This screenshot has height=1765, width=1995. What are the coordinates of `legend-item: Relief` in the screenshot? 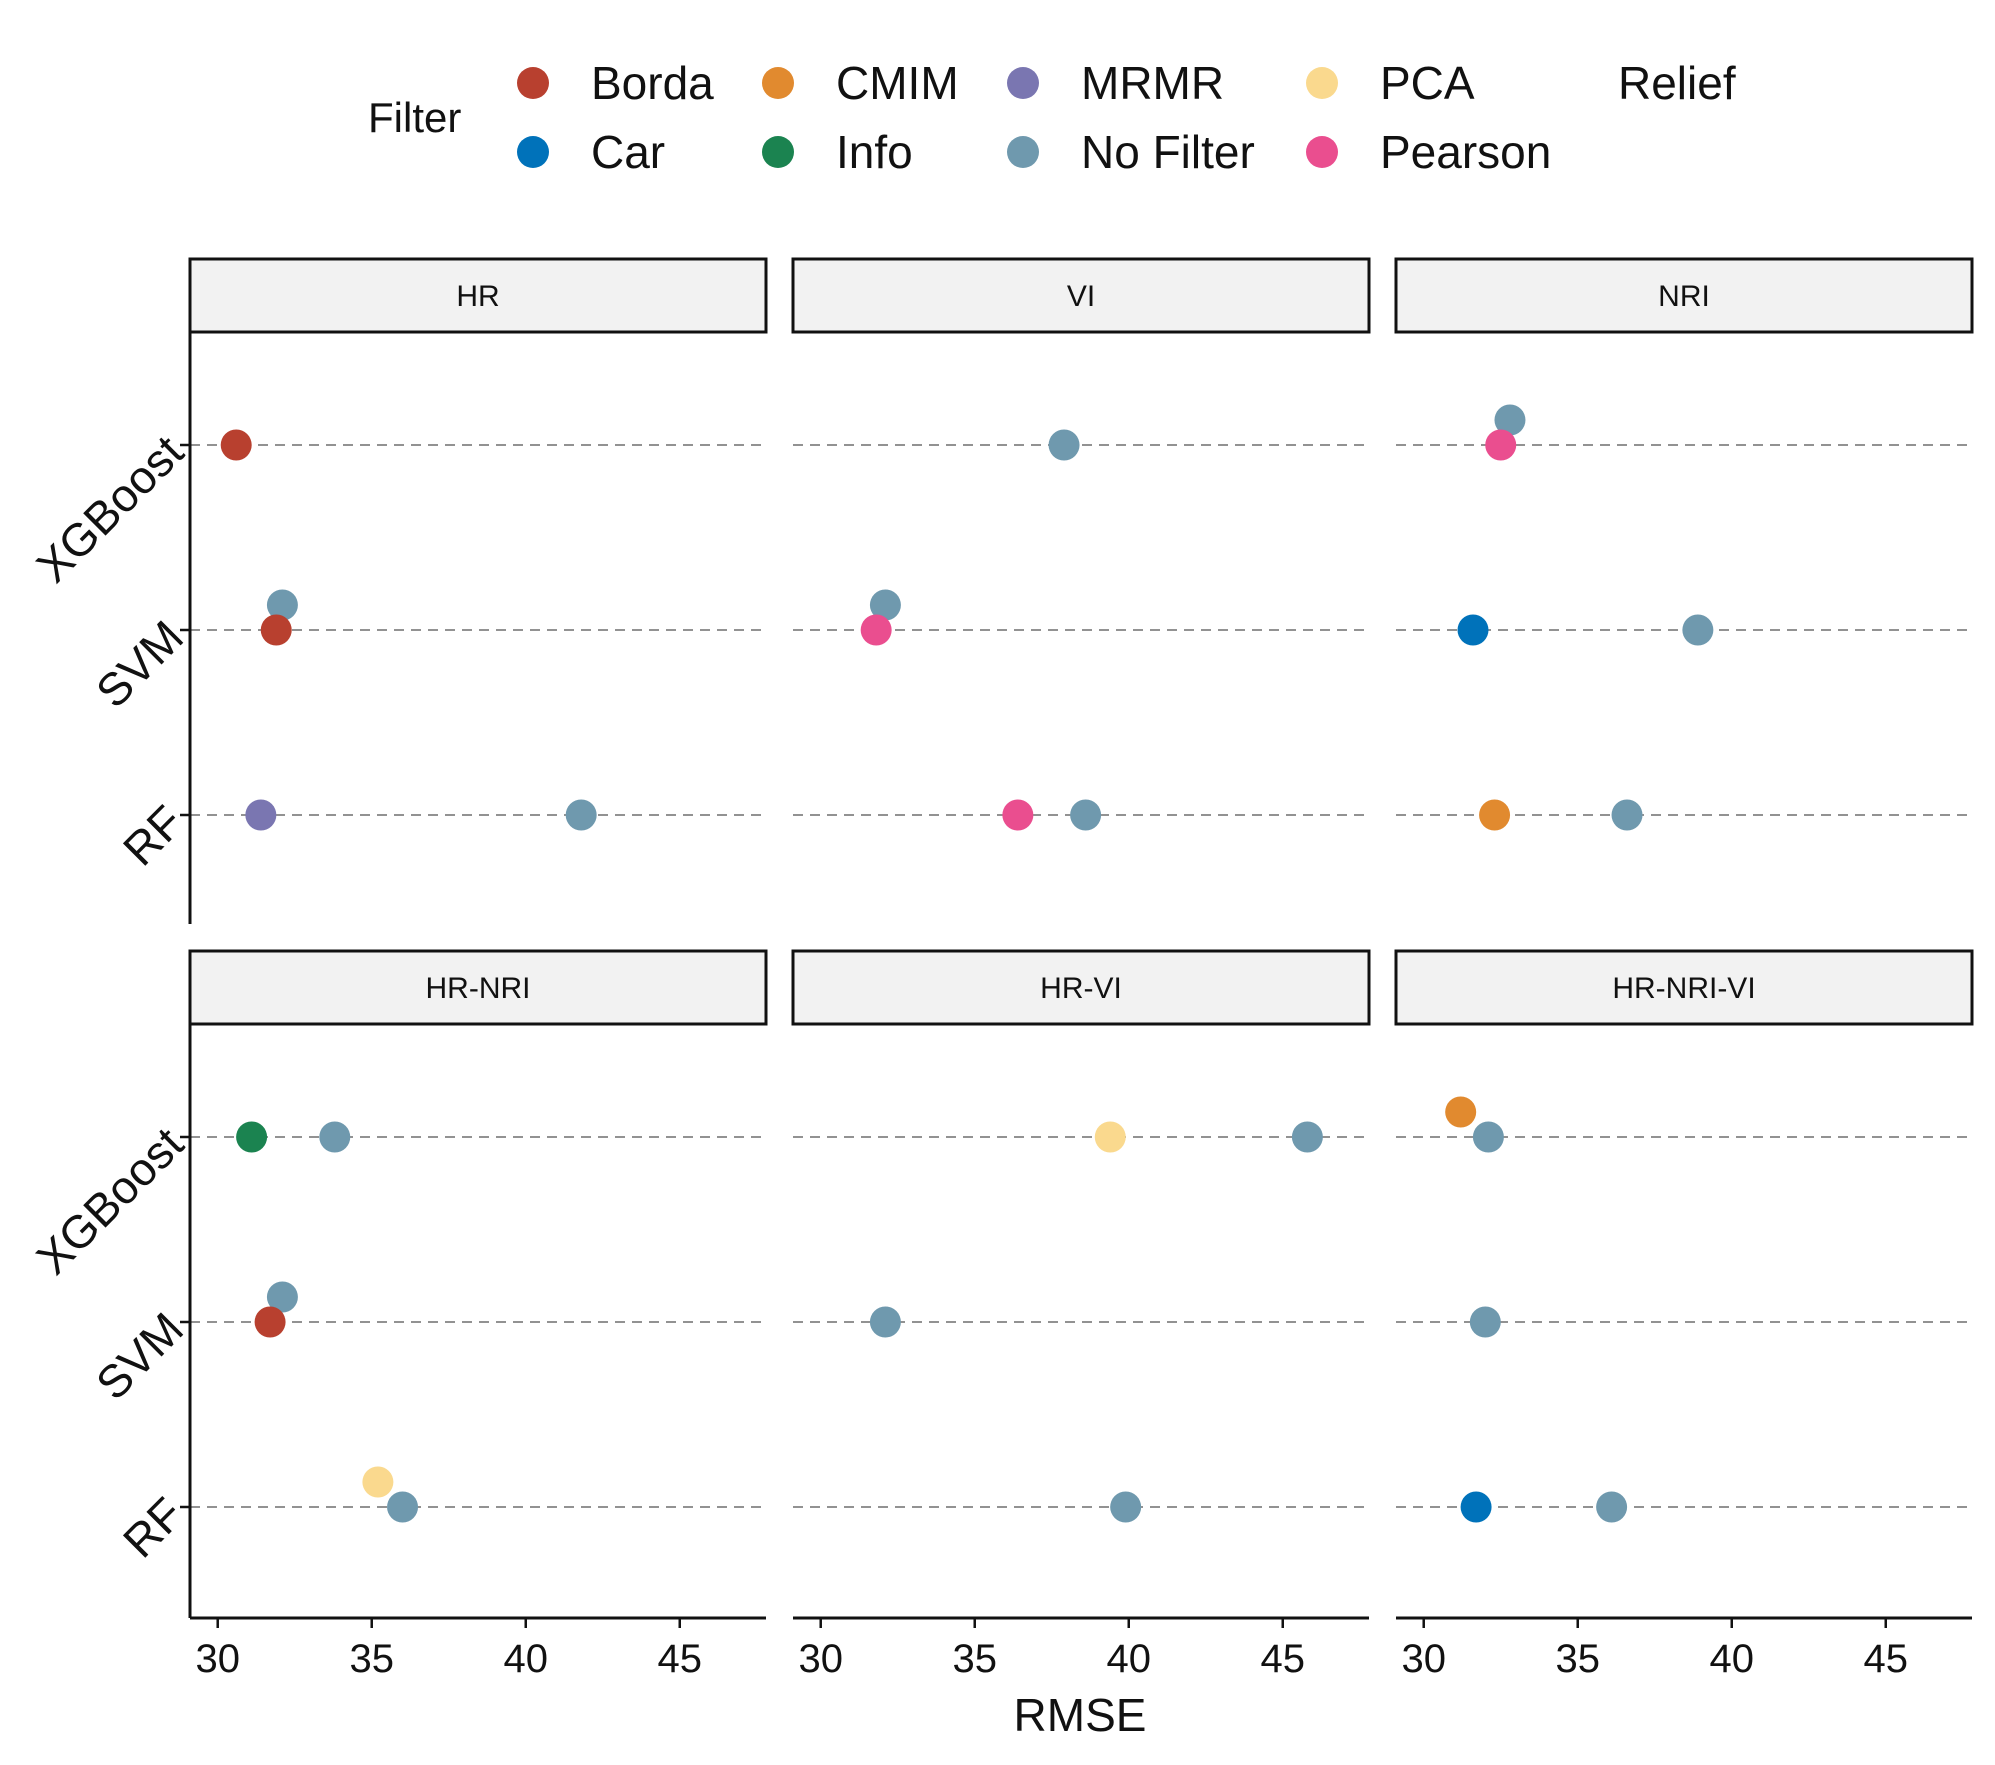 It's located at (1677, 83).